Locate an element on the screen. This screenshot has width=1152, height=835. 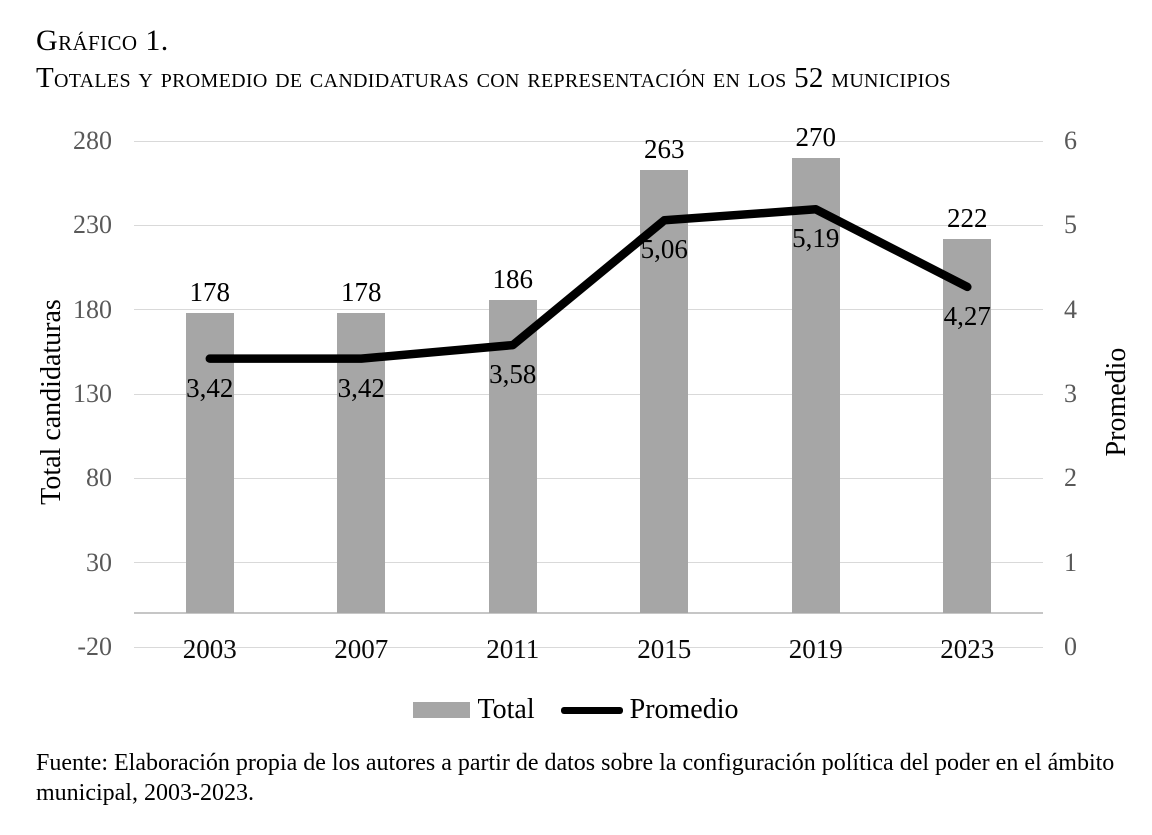
right-axis-tick: 5 is located at coordinates (1070, 225).